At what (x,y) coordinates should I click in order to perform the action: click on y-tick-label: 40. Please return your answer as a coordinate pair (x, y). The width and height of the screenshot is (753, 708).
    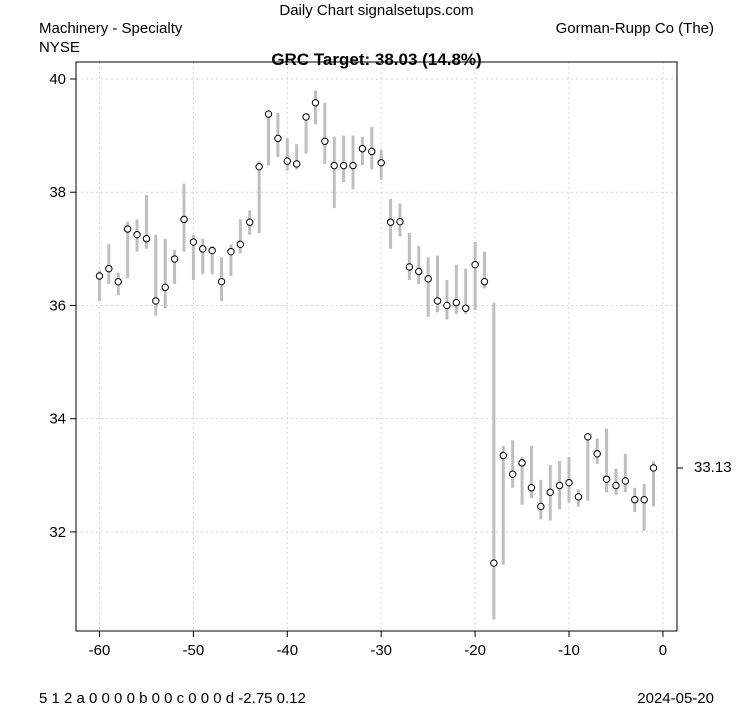
    Looking at the image, I should click on (57, 79).